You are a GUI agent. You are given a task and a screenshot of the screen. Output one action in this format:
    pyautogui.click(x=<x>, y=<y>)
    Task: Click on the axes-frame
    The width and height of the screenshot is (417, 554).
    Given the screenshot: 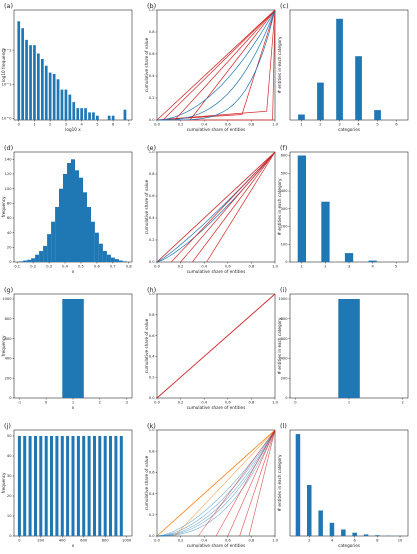 What is the action you would take?
    pyautogui.click(x=349, y=65)
    